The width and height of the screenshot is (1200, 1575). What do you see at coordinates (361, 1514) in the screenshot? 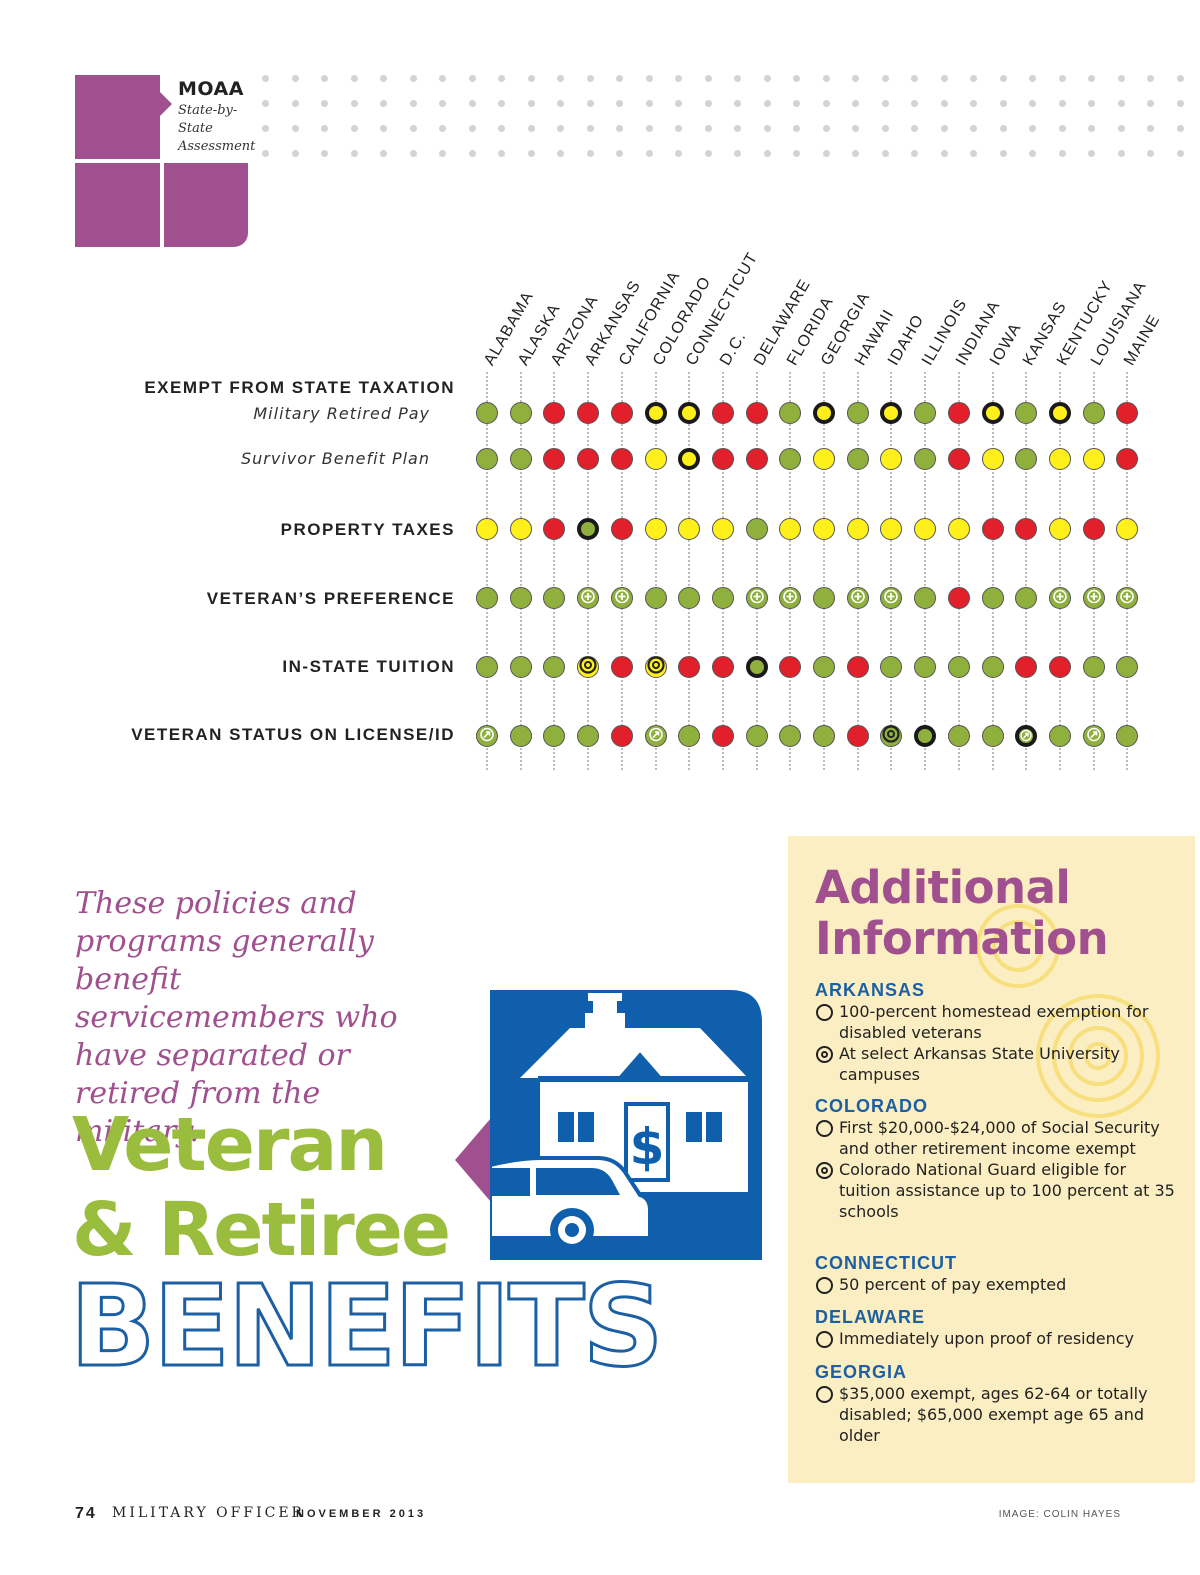
I see `issue-date: NOVEMBER 2013` at bounding box center [361, 1514].